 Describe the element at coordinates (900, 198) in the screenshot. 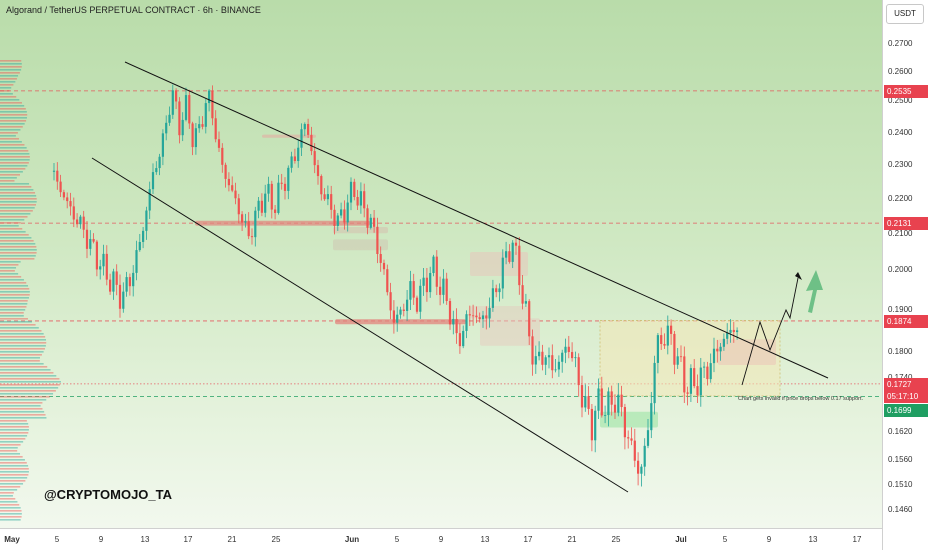

I see `y-tick-label: 0.2200` at that location.